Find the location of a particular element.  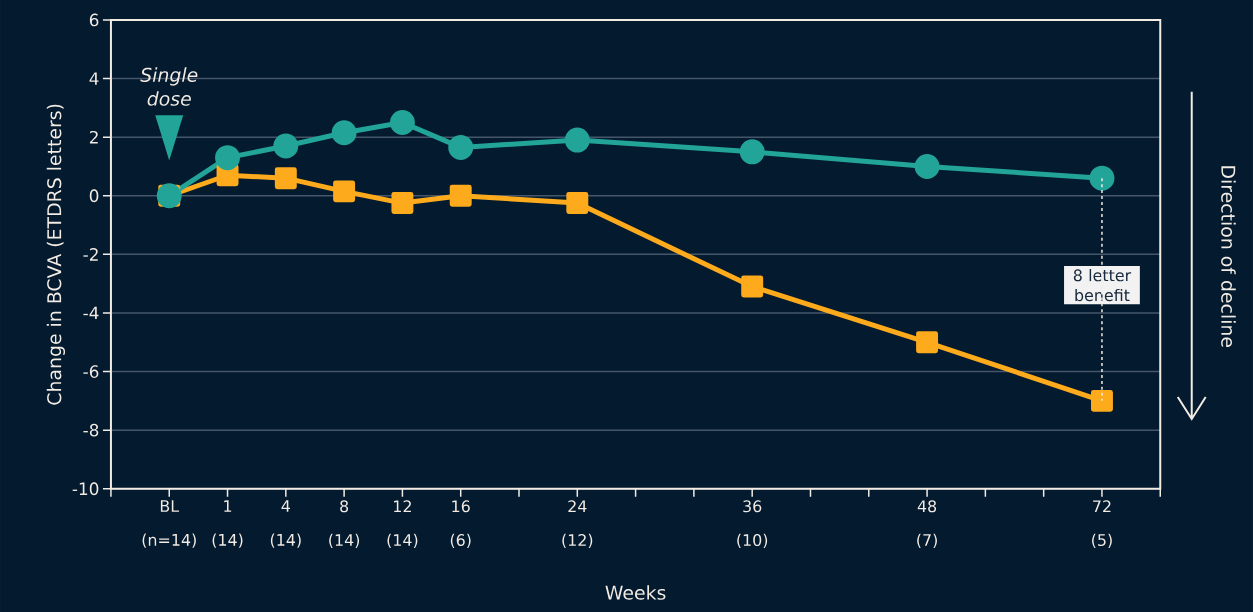

category-label: 24 (12) is located at coordinates (577, 524).